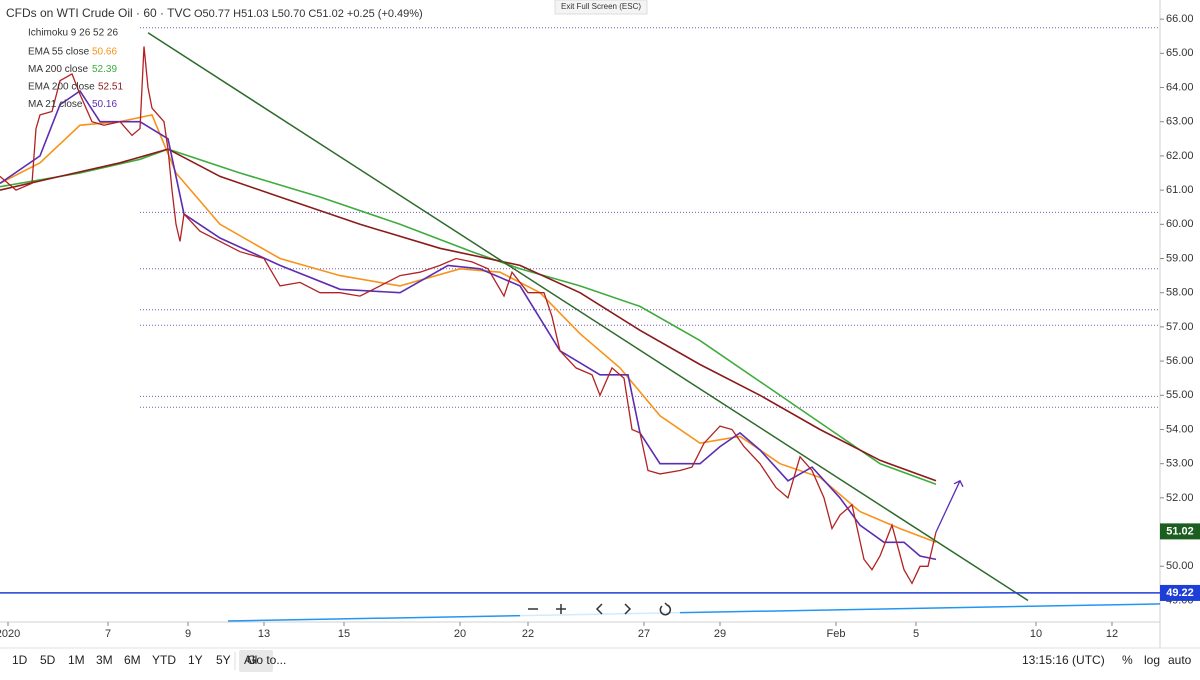 The width and height of the screenshot is (1200, 680). I want to click on axis-option: auto, so click(1180, 660).